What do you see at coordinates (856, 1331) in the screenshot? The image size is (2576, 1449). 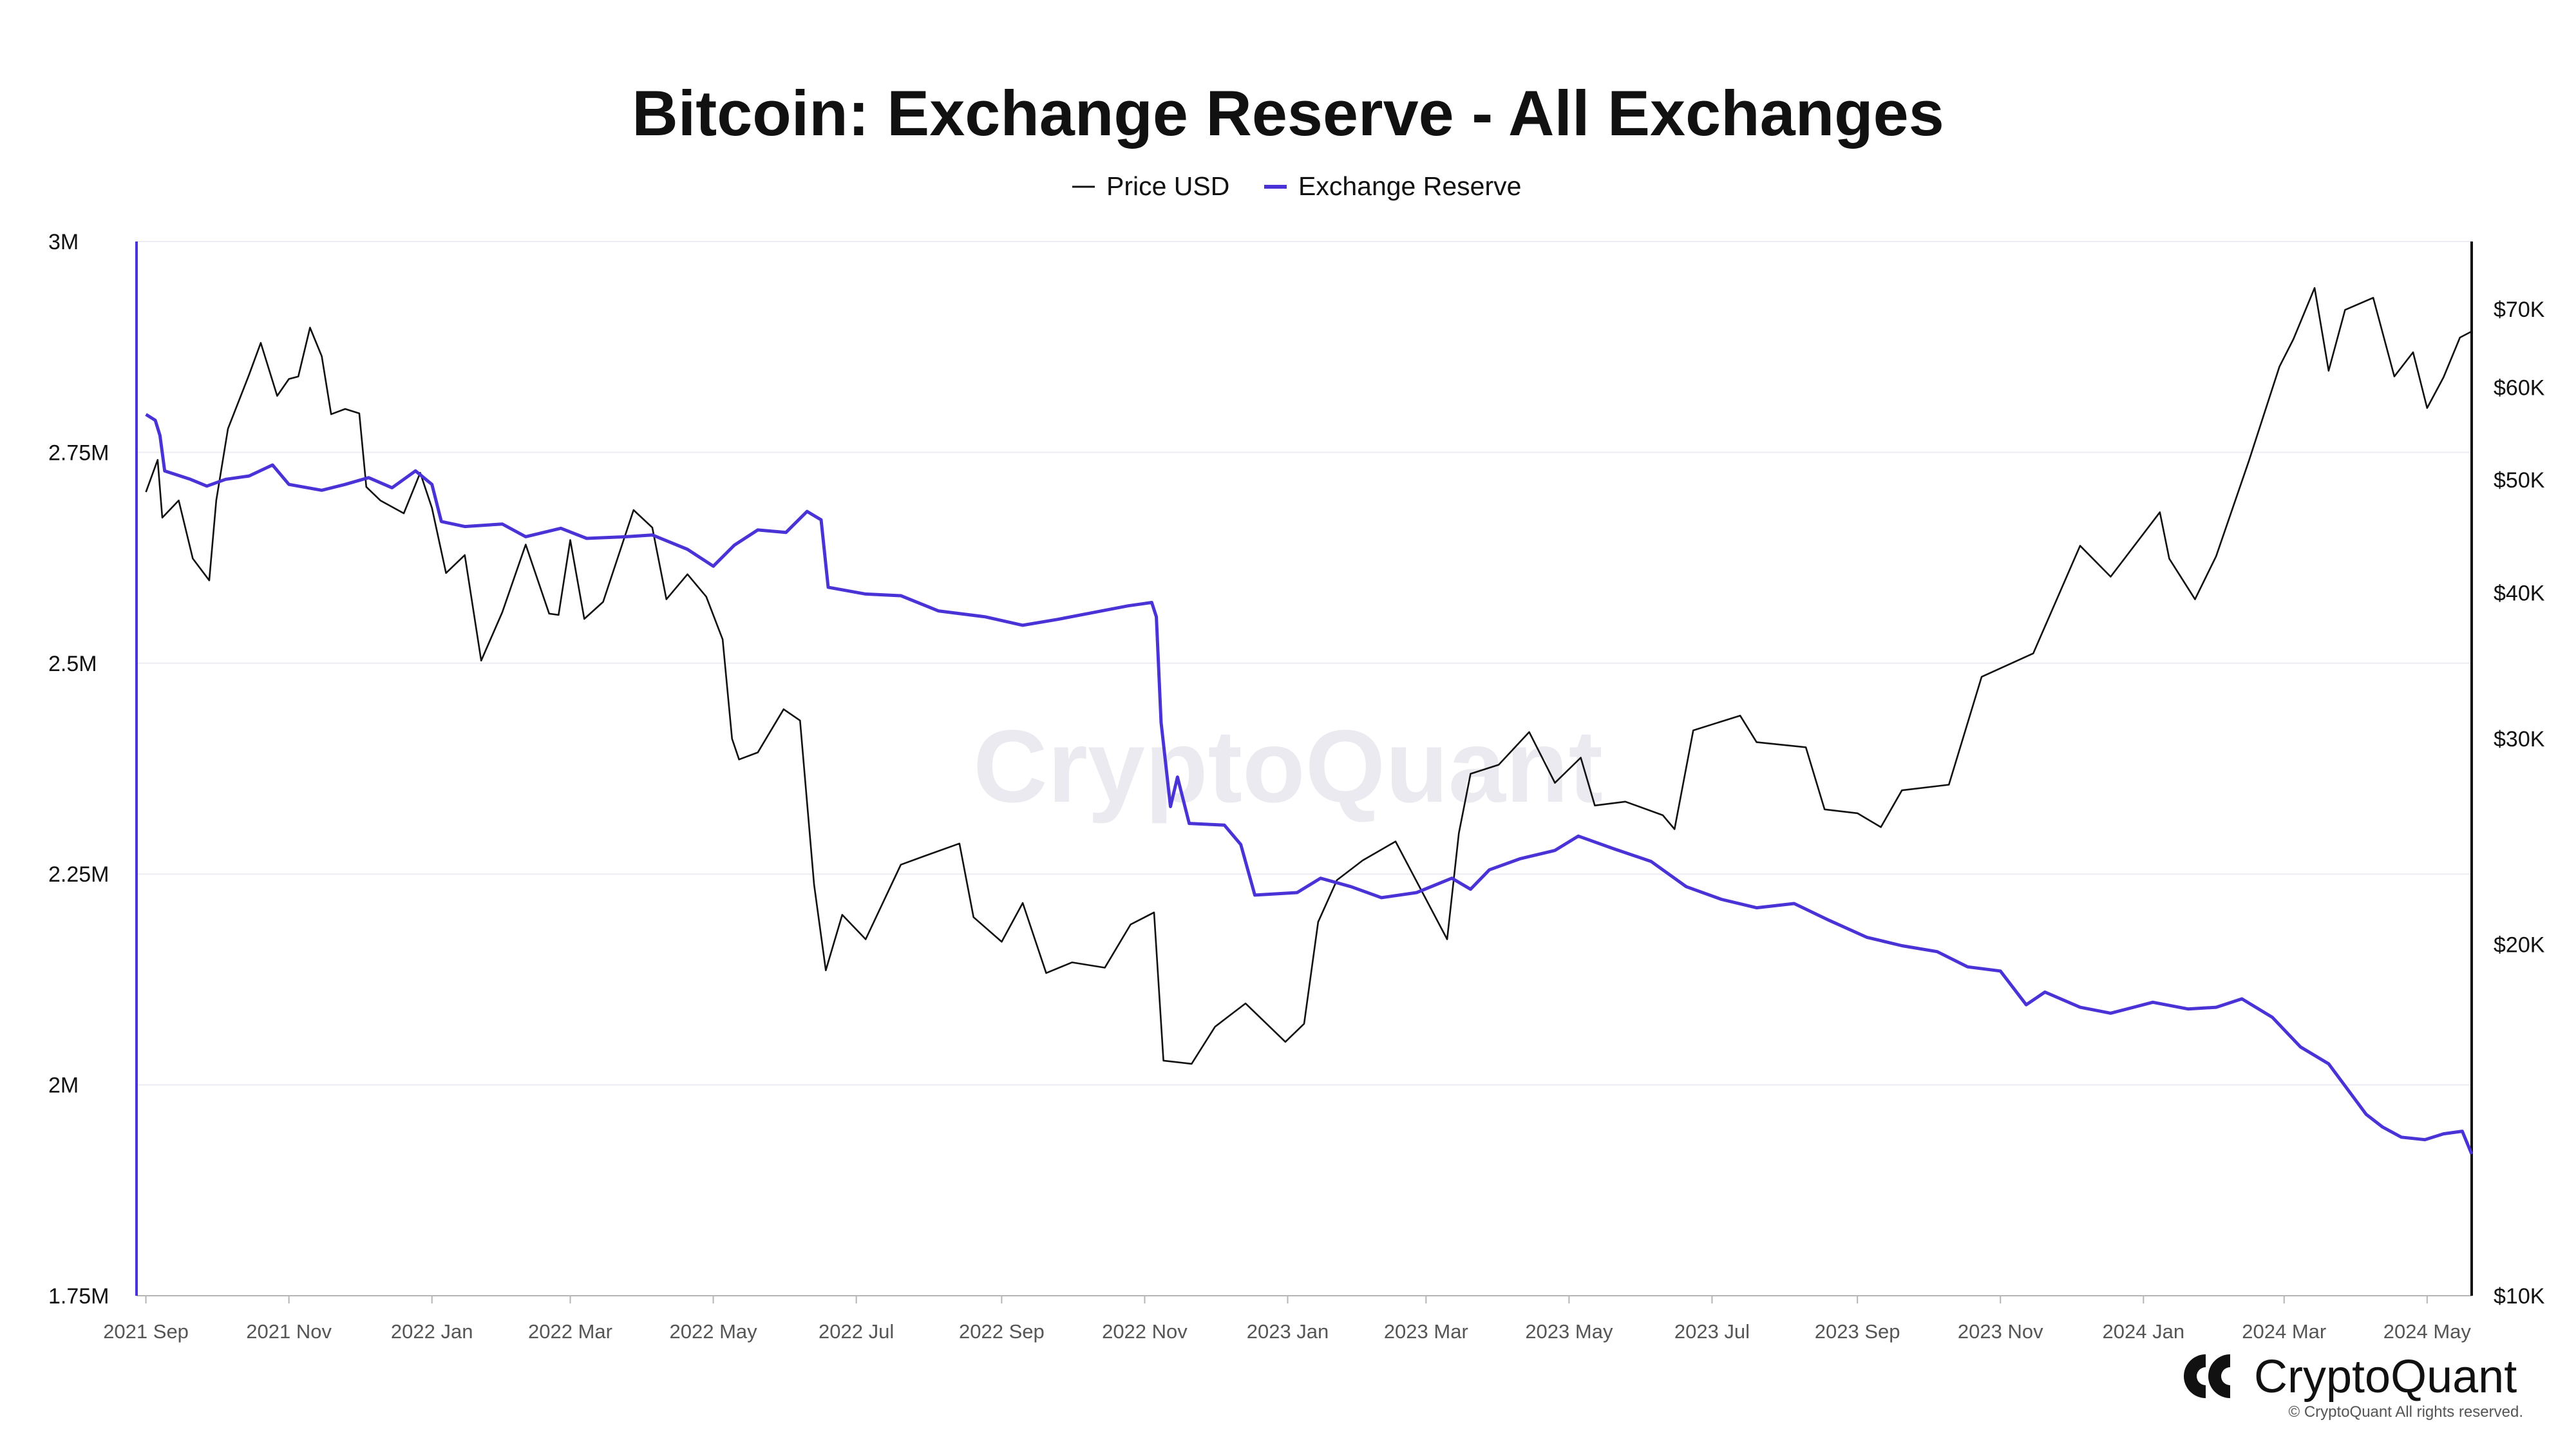 I see `x-tick-label: 2022 Jul` at bounding box center [856, 1331].